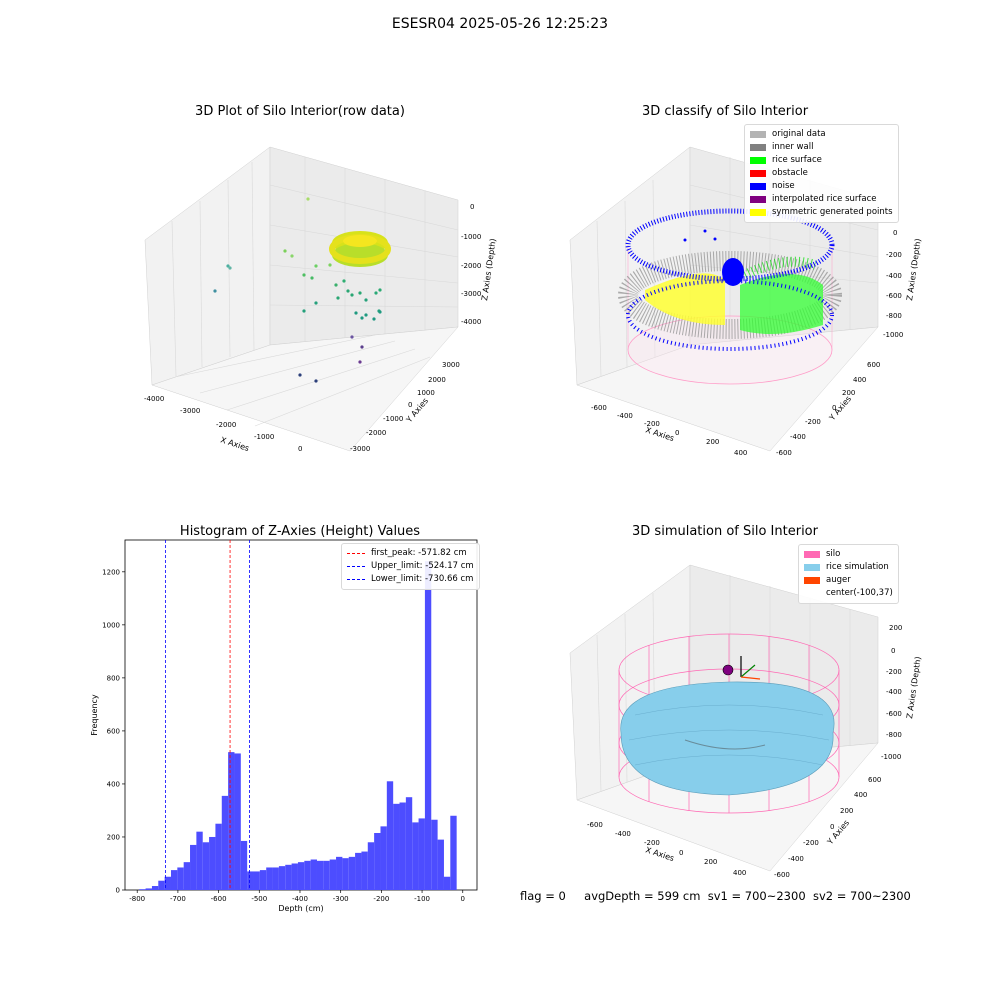 This screenshot has width=1000, height=1000. I want to click on x-tick: -4000, so click(154, 399).